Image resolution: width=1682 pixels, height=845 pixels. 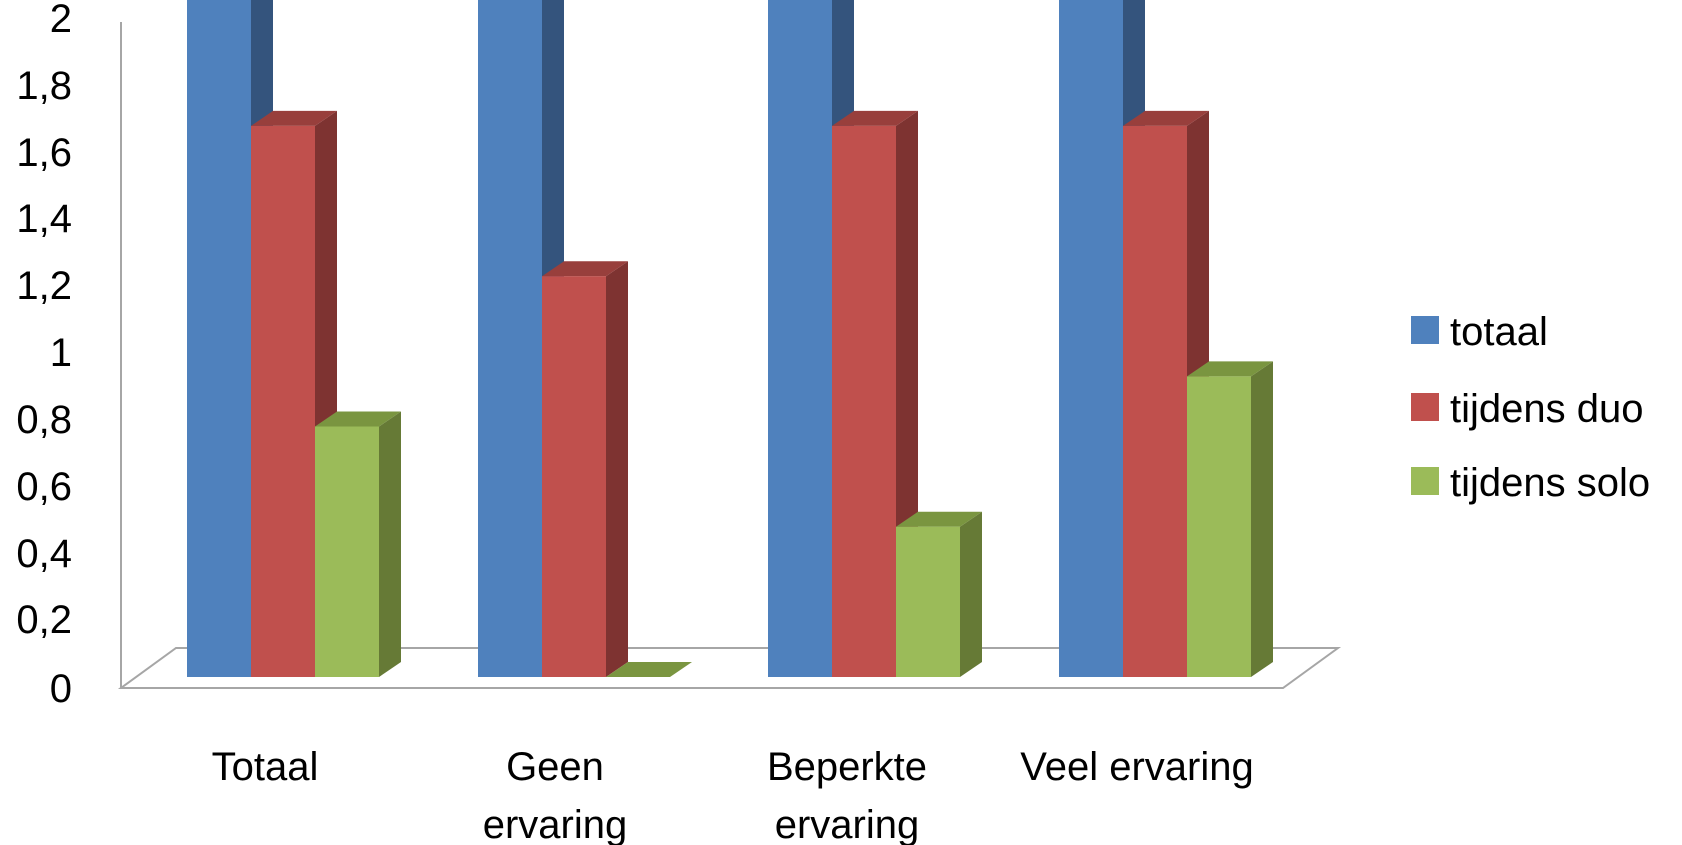 What do you see at coordinates (555, 795) in the screenshot?
I see `x-category-label: Geen ervaring` at bounding box center [555, 795].